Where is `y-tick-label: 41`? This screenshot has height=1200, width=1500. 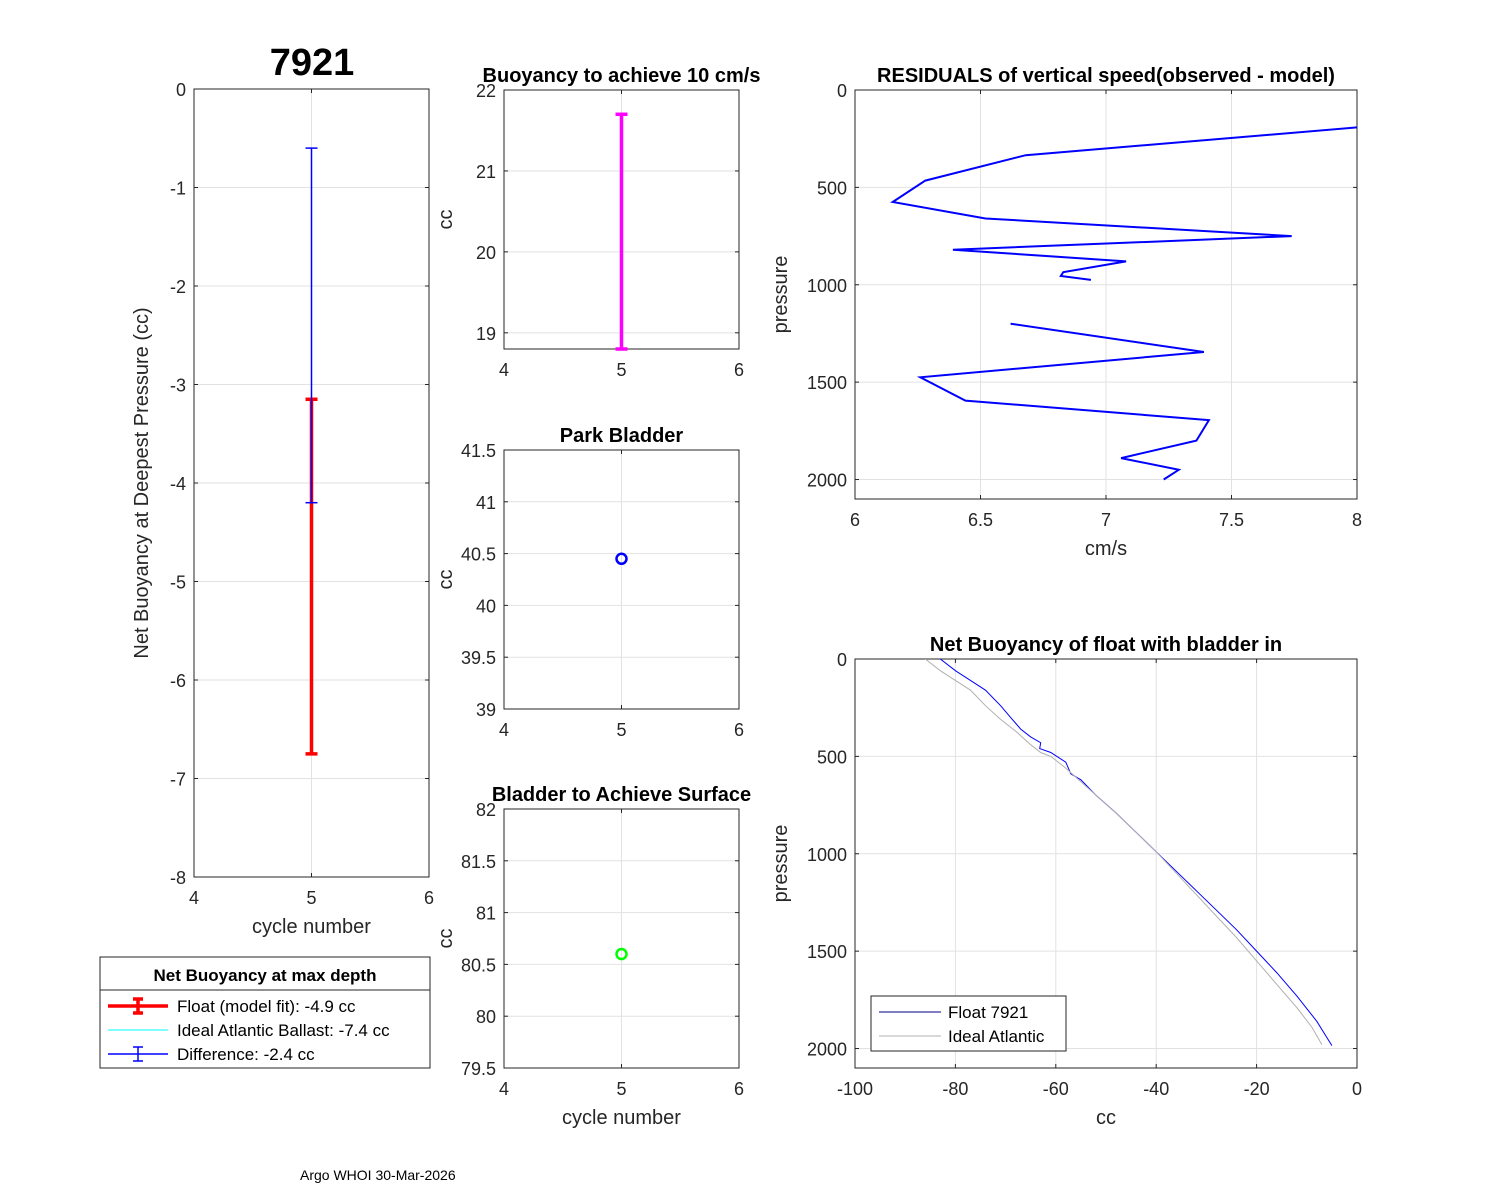 y-tick-label: 41 is located at coordinates (486, 503).